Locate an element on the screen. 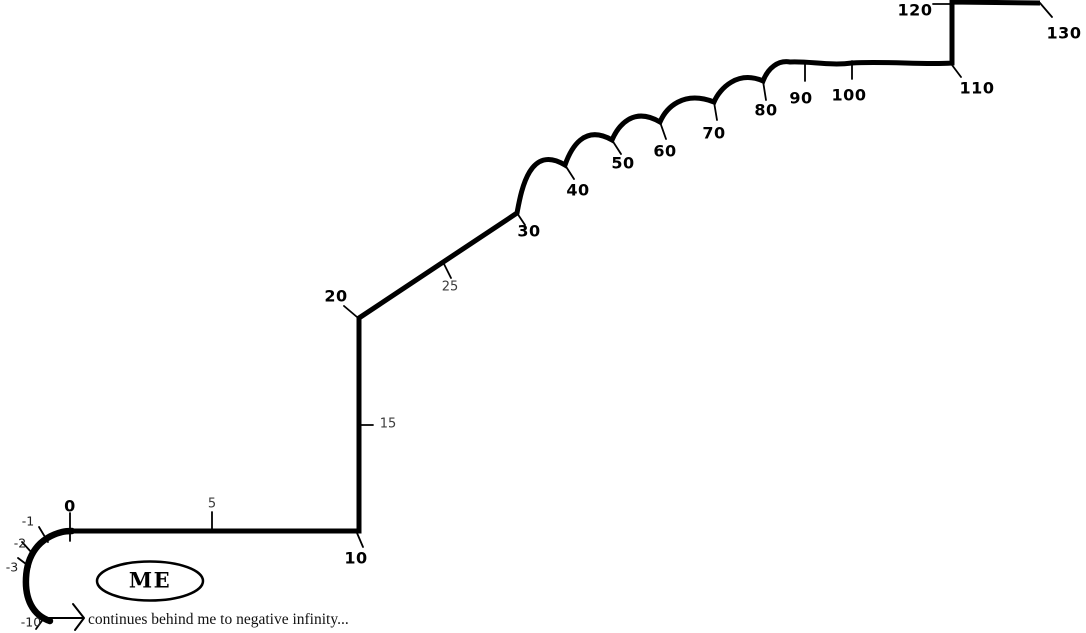 The width and height of the screenshot is (1086, 633). major-tick-label: 0 is located at coordinates (70, 506).